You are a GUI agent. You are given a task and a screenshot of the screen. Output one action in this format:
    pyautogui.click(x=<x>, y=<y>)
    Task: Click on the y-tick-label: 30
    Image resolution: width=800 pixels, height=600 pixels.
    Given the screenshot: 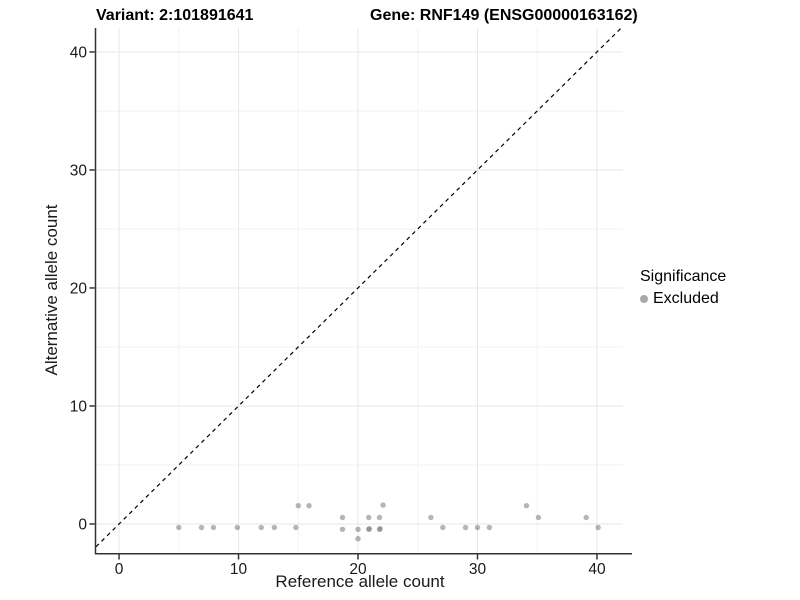 What is the action you would take?
    pyautogui.click(x=79, y=170)
    